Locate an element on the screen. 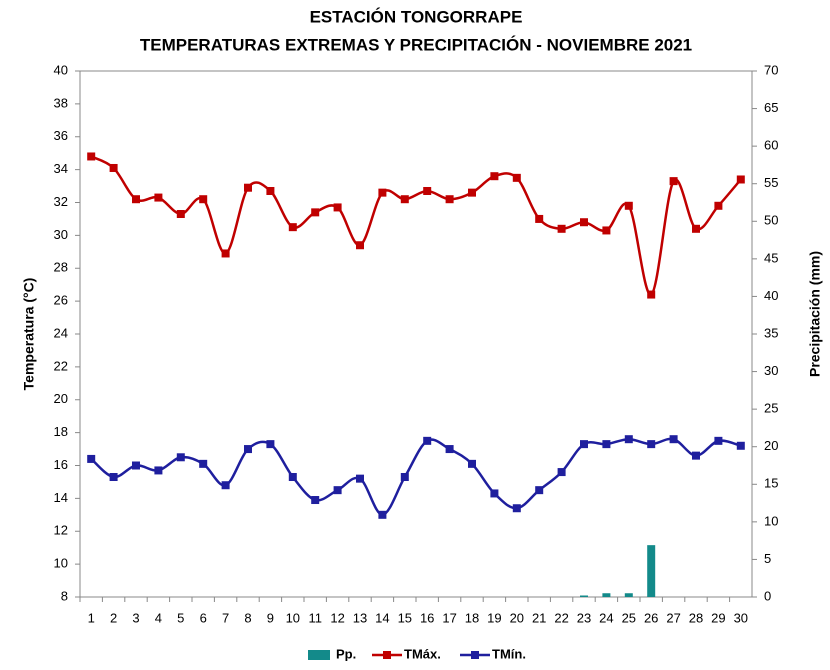 The image size is (830, 670). y2-tick-label: 30 is located at coordinates (771, 370).